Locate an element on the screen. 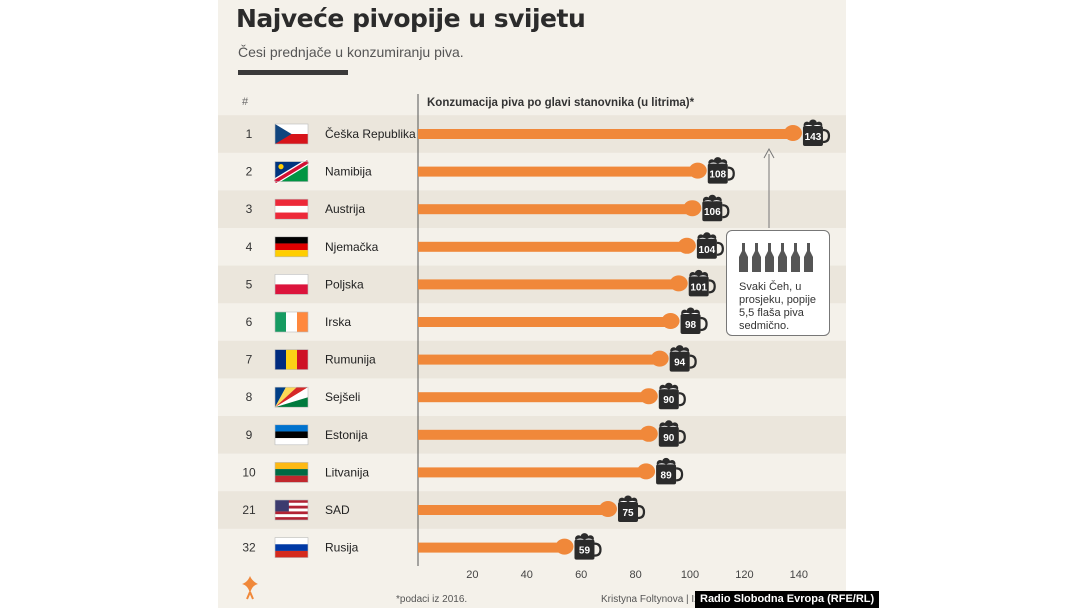 This screenshot has height=608, width=1080. austria-flag-icon is located at coordinates (291, 209).